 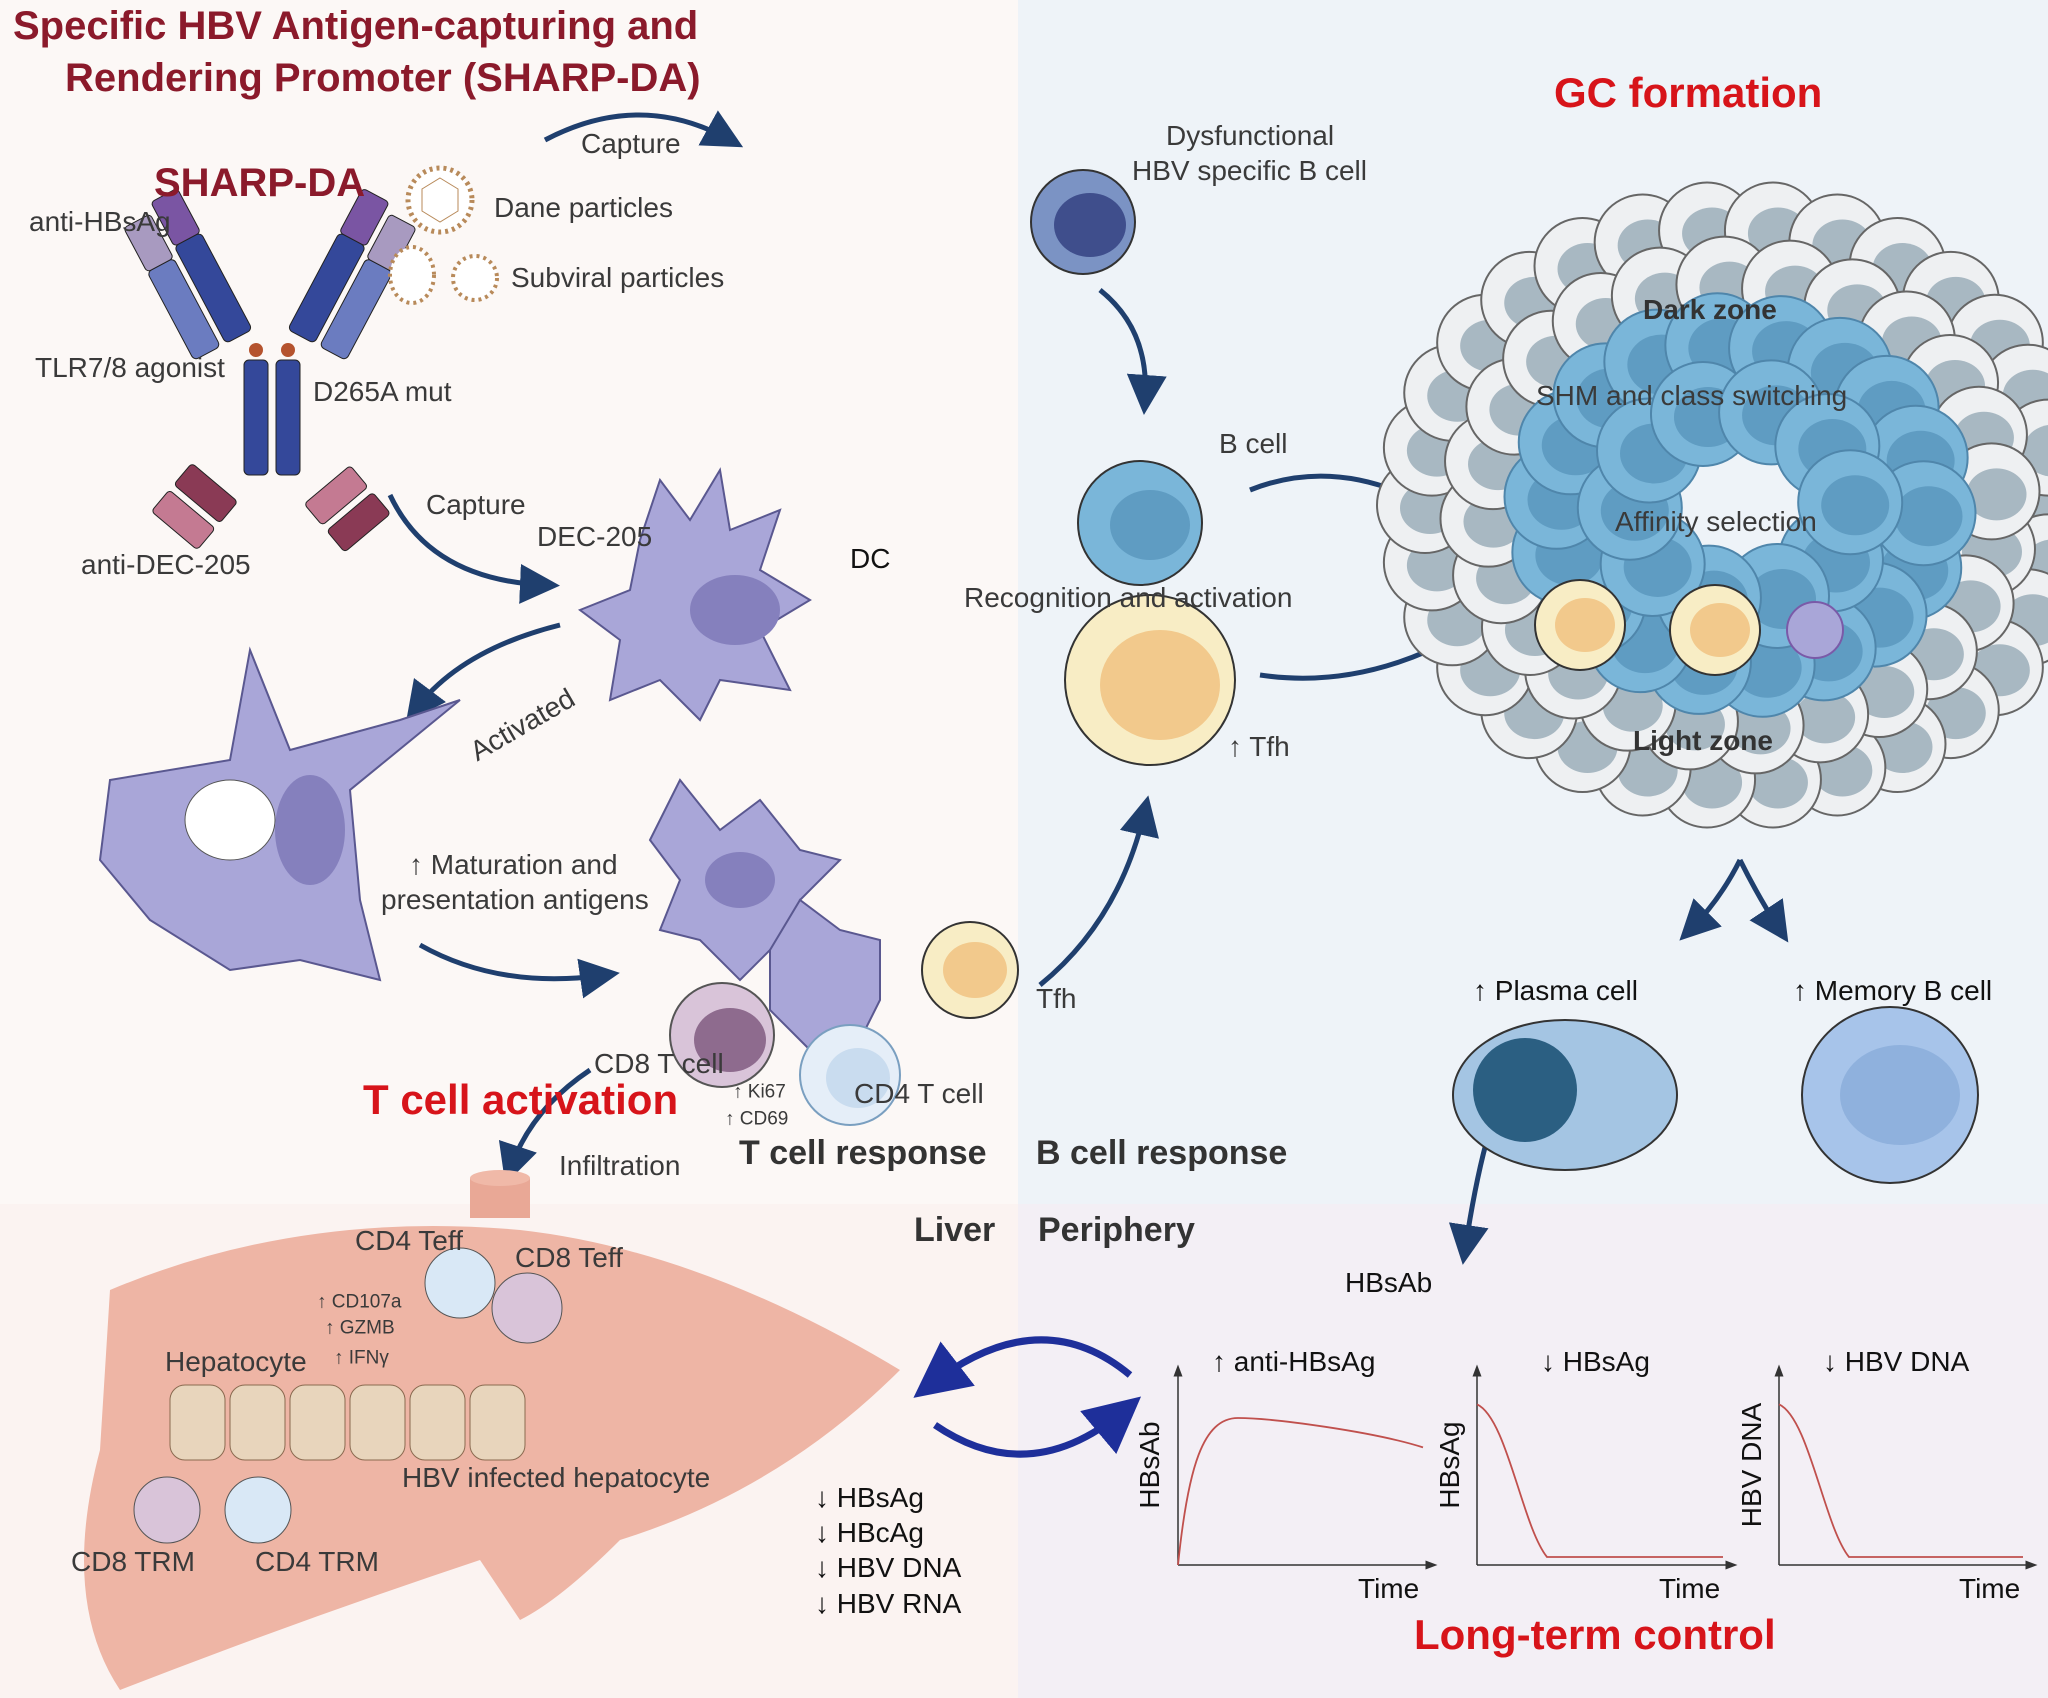 I want to click on hepatocyte-label: Hepatocyte, so click(x=236, y=1361).